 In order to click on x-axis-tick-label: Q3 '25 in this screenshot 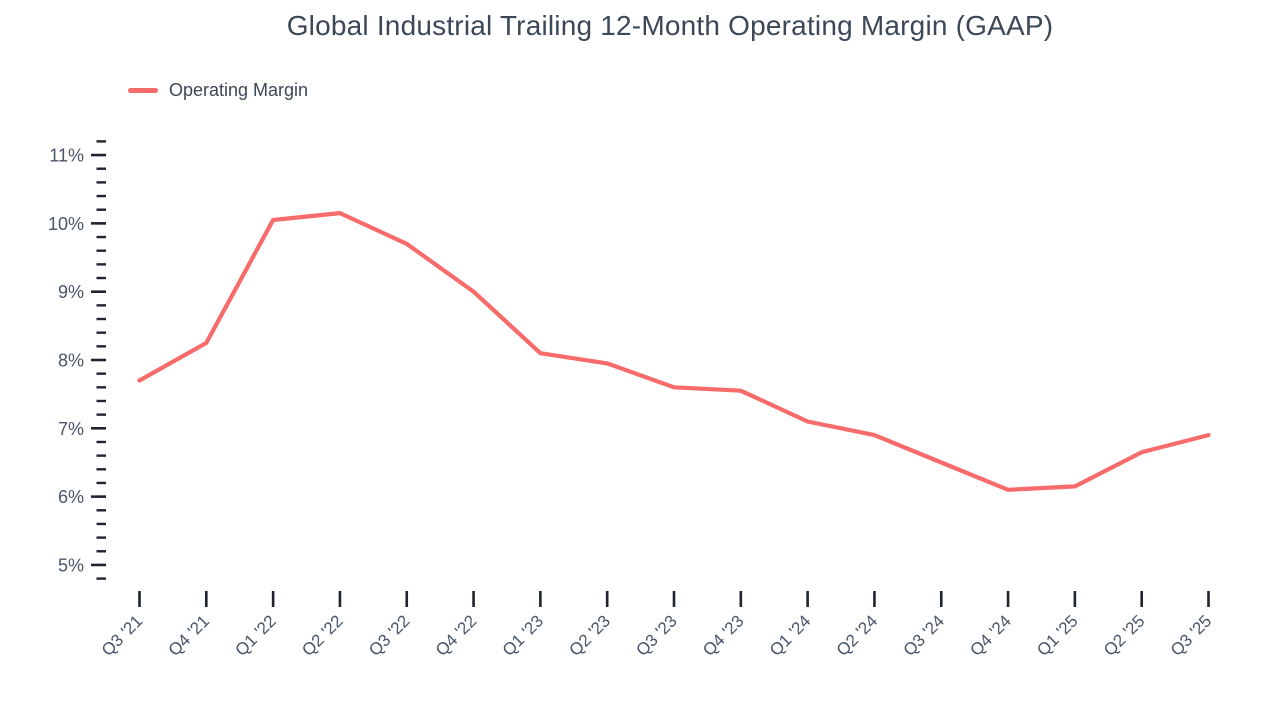, I will do `click(1191, 635)`.